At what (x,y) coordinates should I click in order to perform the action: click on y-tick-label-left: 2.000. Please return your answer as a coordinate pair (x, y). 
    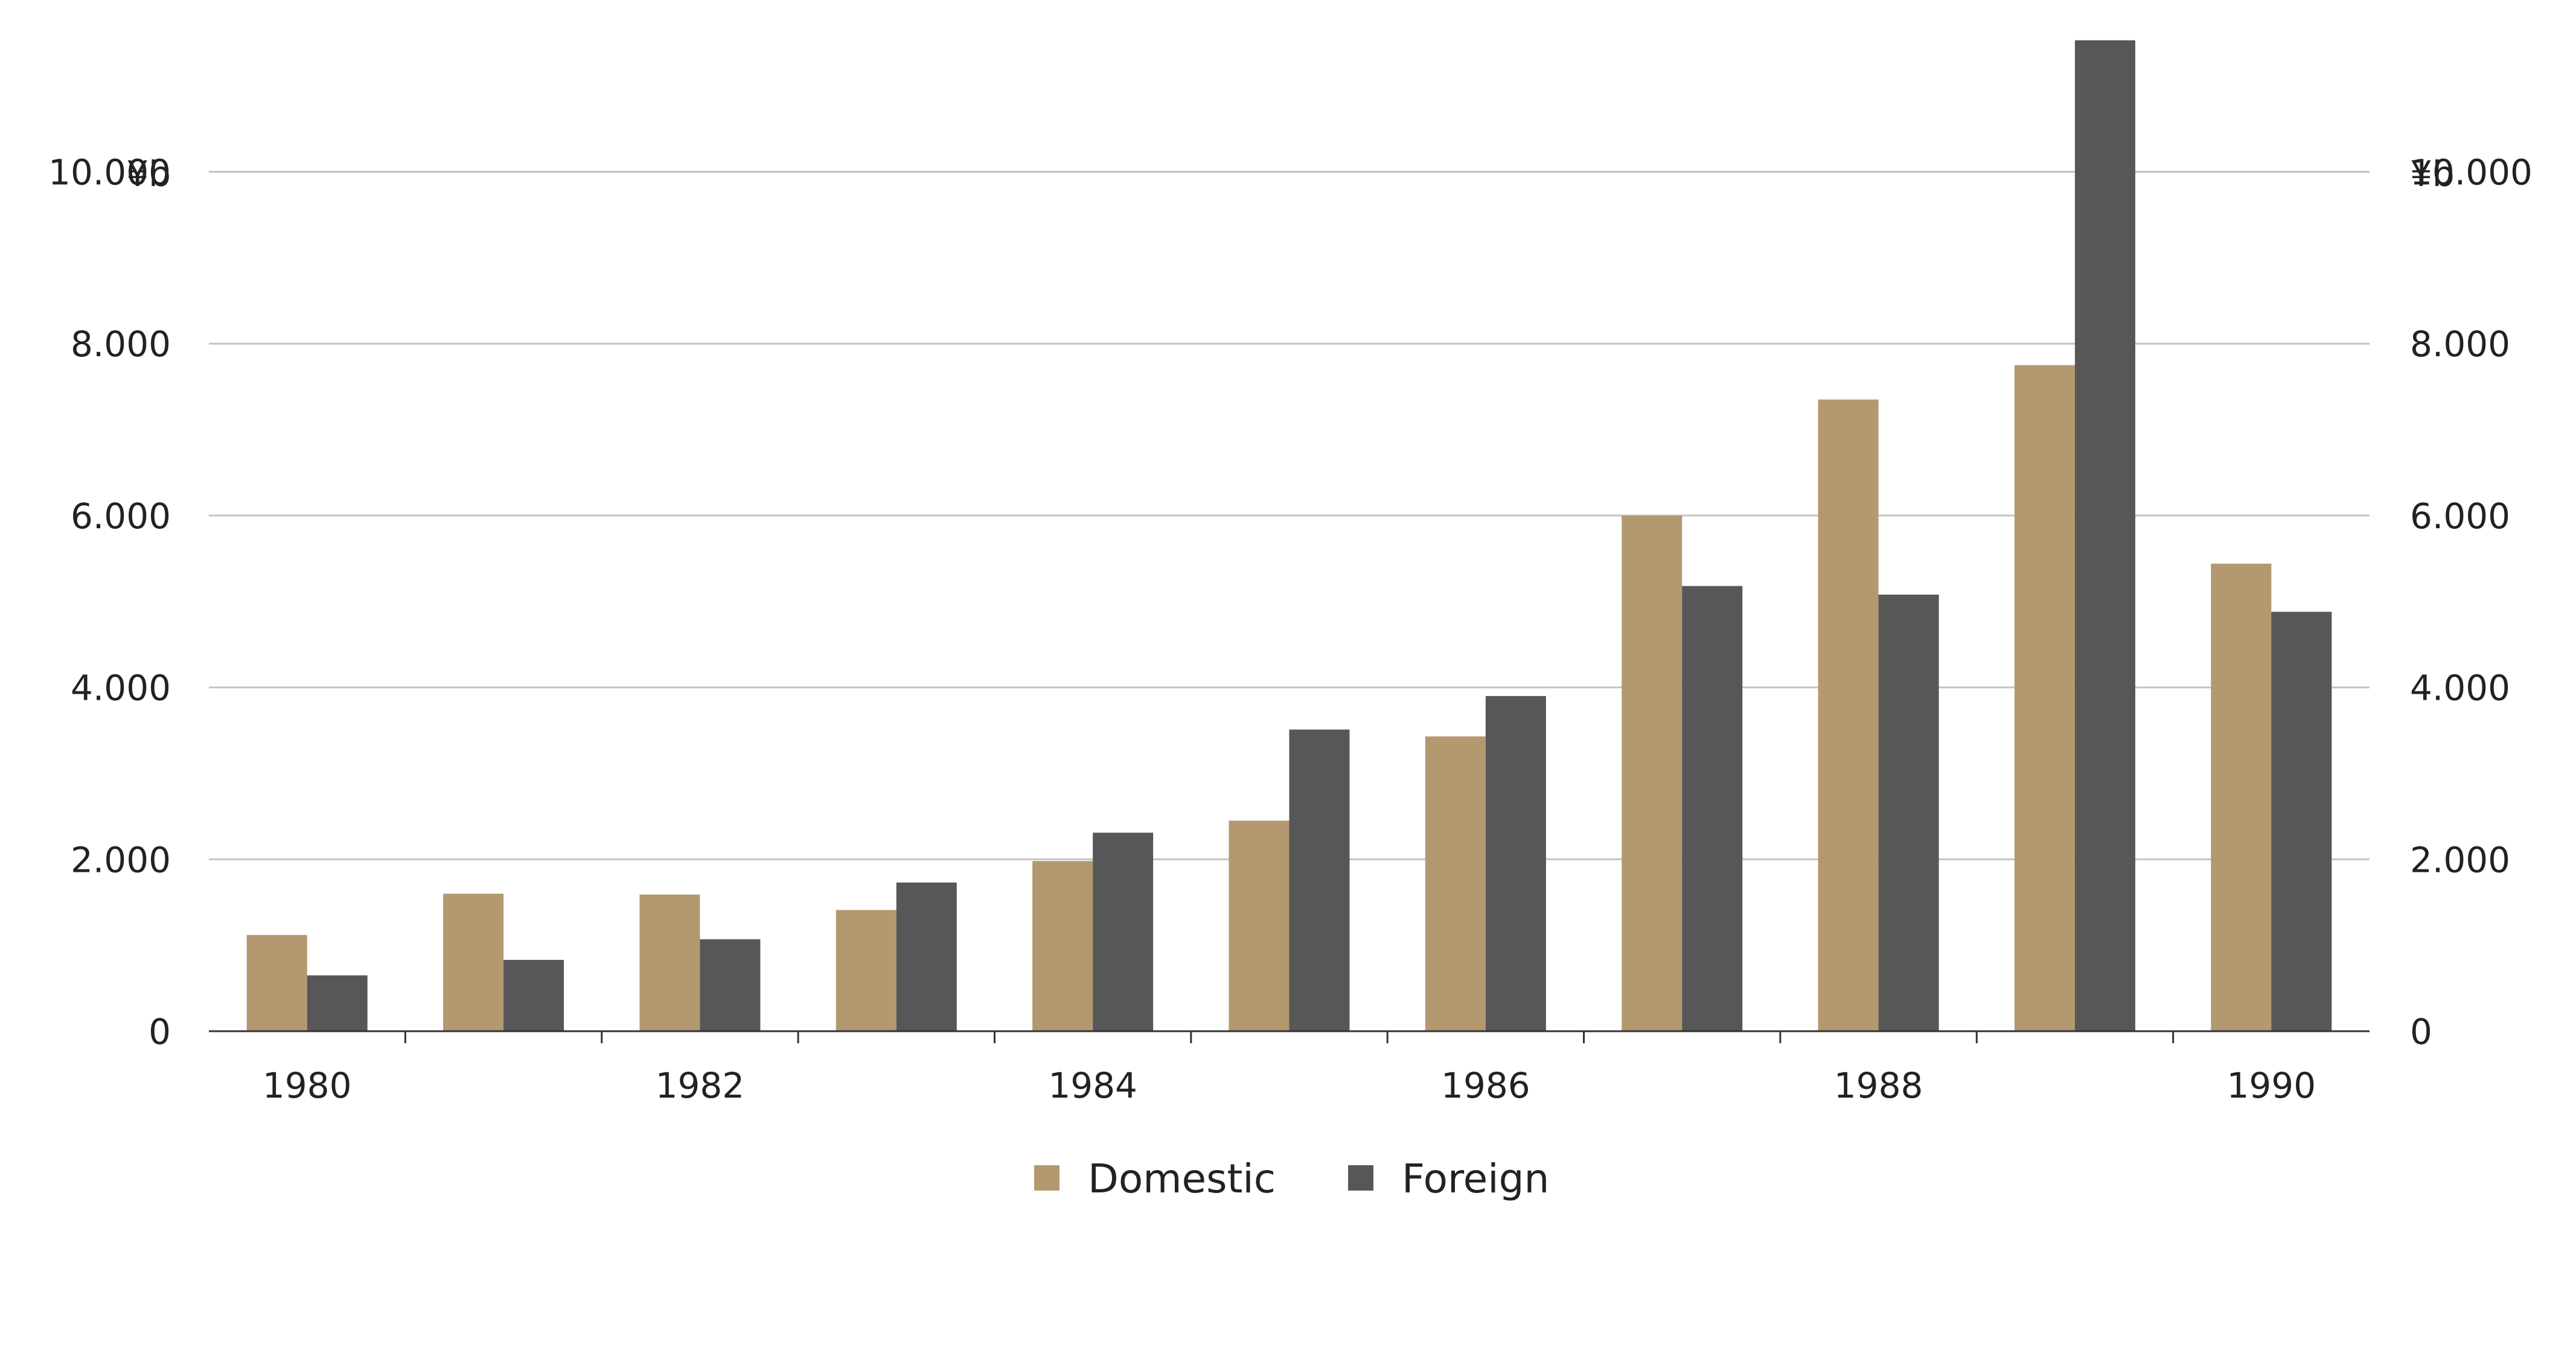
    Looking at the image, I should click on (121, 859).